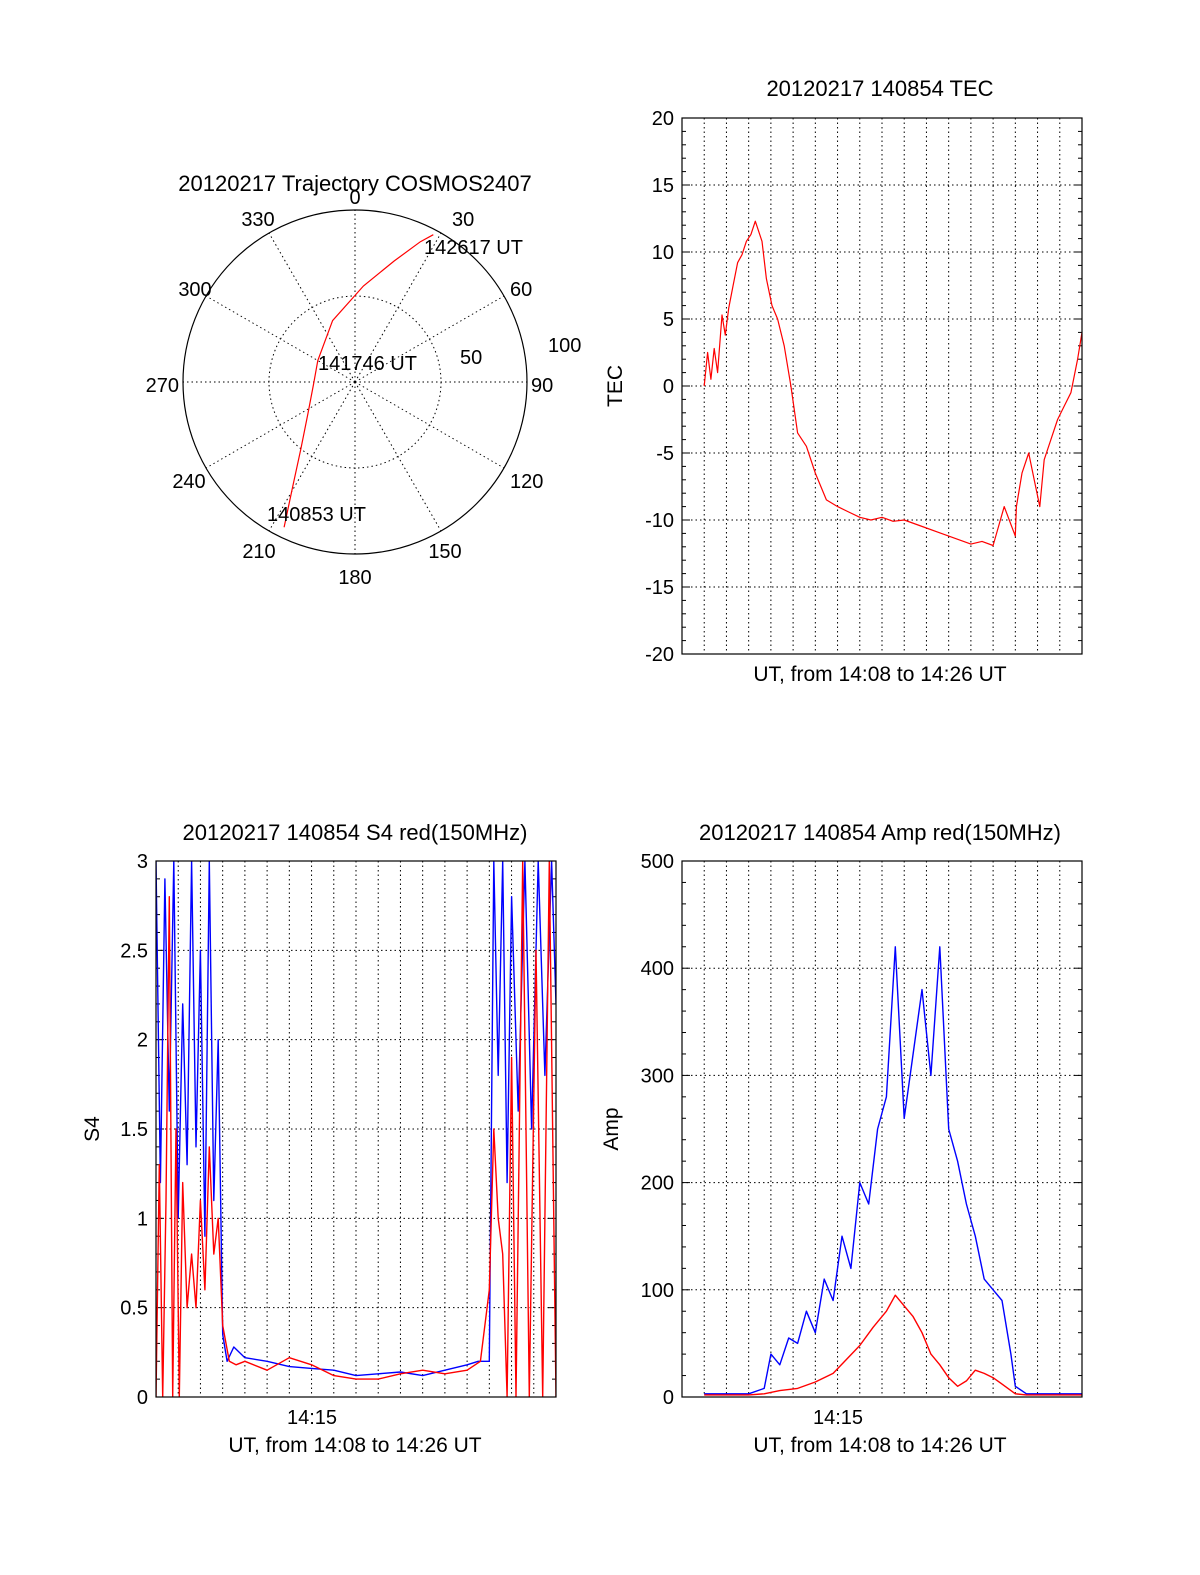  I want to click on tec-series, so click(892, 383).